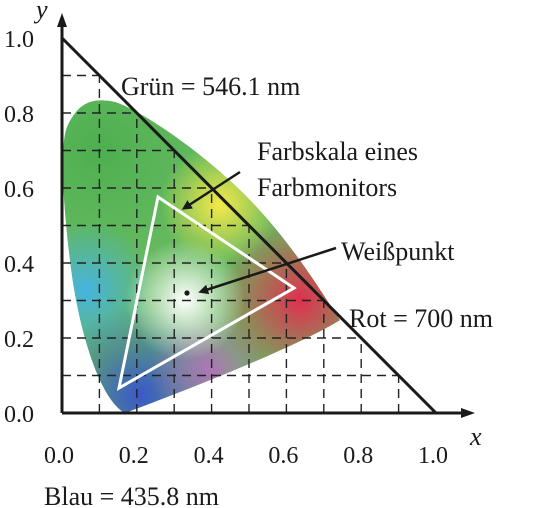 The image size is (534, 508). Describe the element at coordinates (398, 251) in the screenshot. I see `whitepoint-label: Weißpunkt` at that location.